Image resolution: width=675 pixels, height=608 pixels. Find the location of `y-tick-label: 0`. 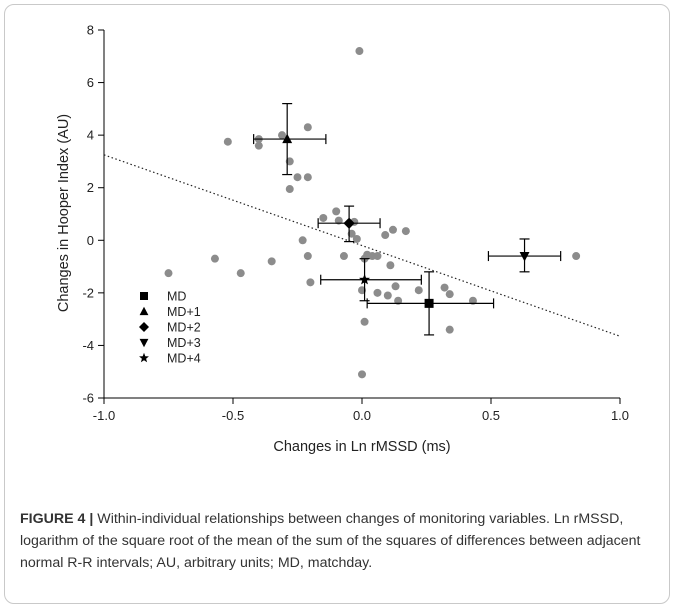

y-tick-label: 0 is located at coordinates (90, 240).